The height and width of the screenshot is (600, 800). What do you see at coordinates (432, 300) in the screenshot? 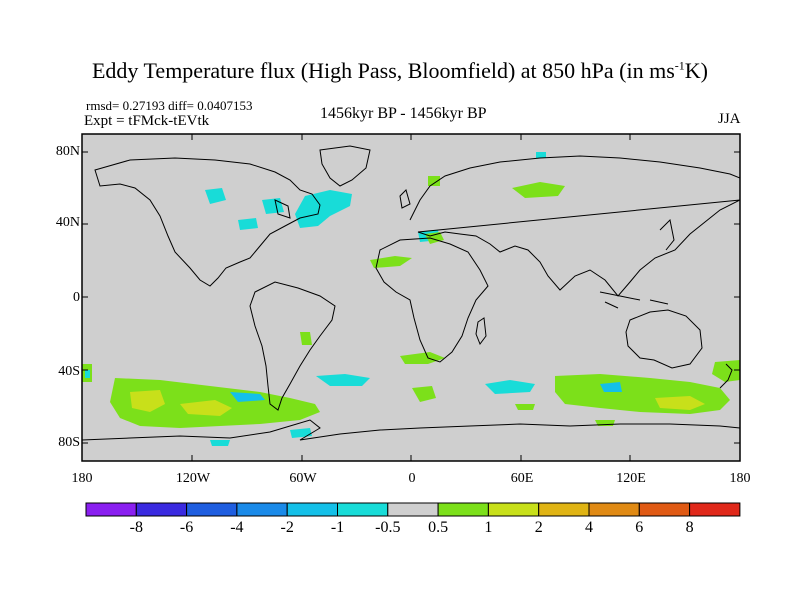
I see `africa-coast` at bounding box center [432, 300].